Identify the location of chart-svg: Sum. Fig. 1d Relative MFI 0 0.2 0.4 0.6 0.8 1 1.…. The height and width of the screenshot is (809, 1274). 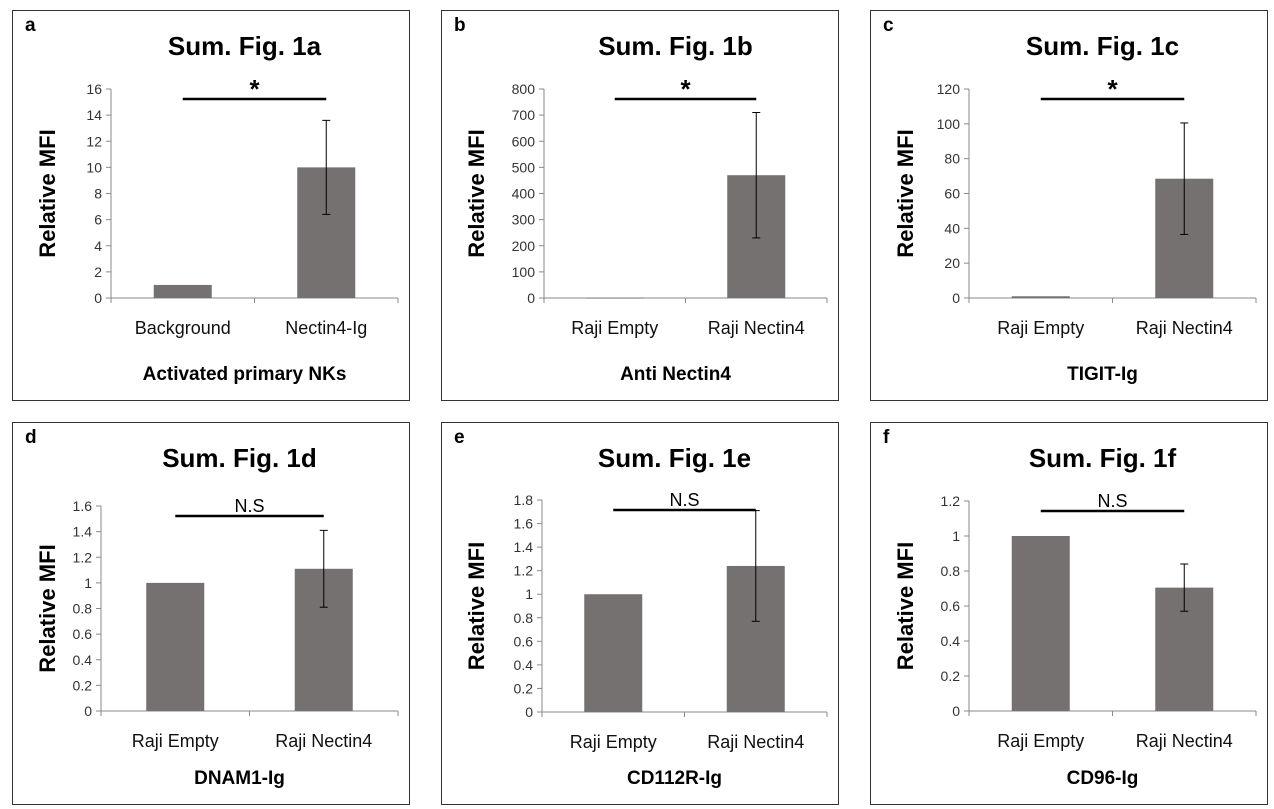
(217, 616).